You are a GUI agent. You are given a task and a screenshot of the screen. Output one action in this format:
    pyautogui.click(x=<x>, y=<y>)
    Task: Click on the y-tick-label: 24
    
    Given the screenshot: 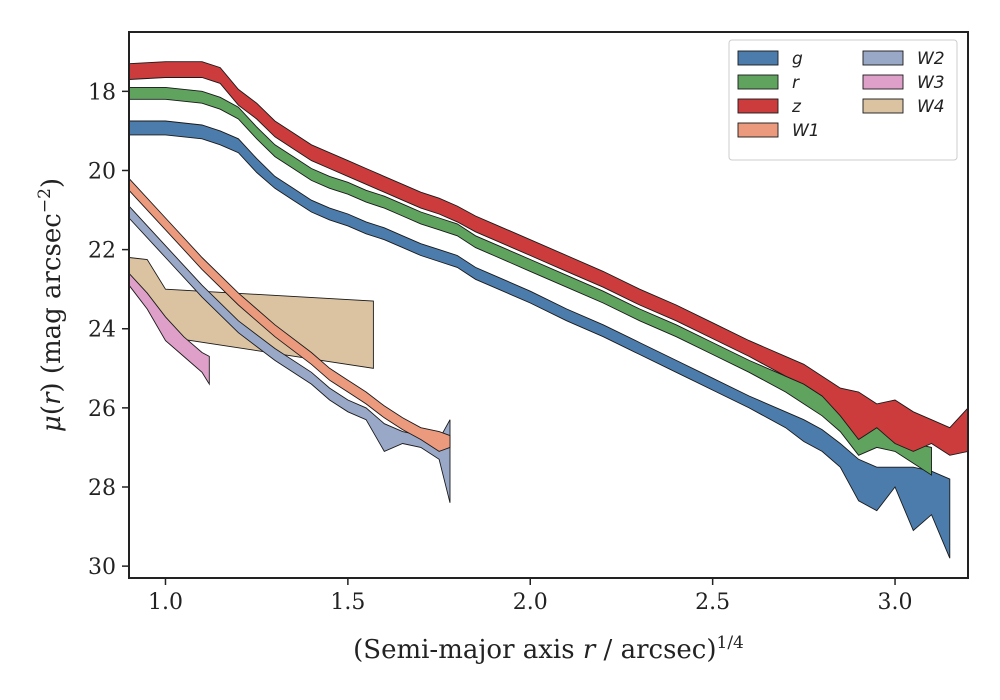 What is the action you would take?
    pyautogui.click(x=102, y=330)
    